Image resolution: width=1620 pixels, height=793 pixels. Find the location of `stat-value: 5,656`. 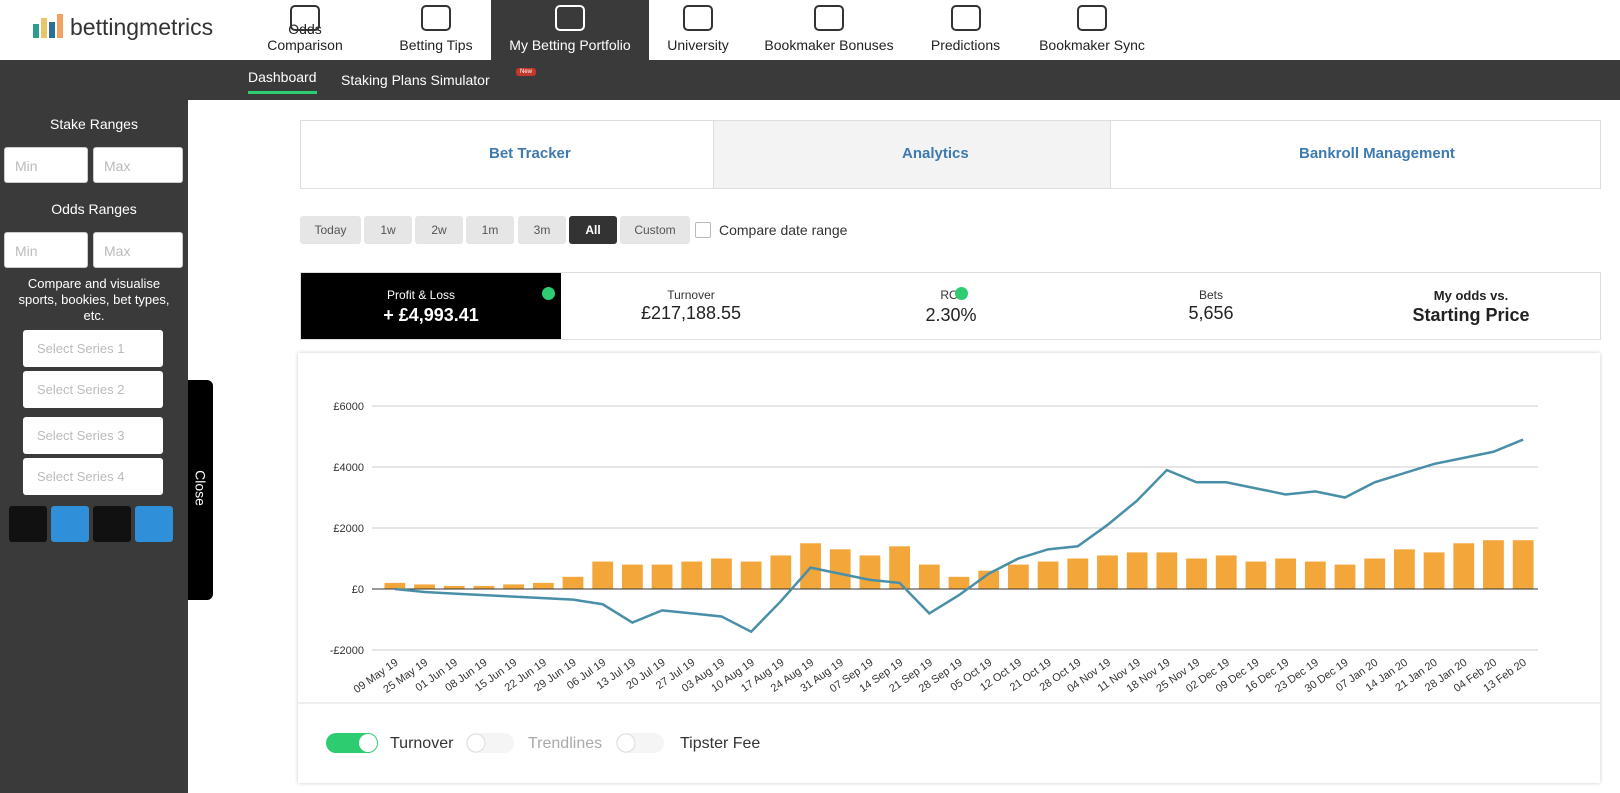

stat-value: 5,656 is located at coordinates (1211, 313).